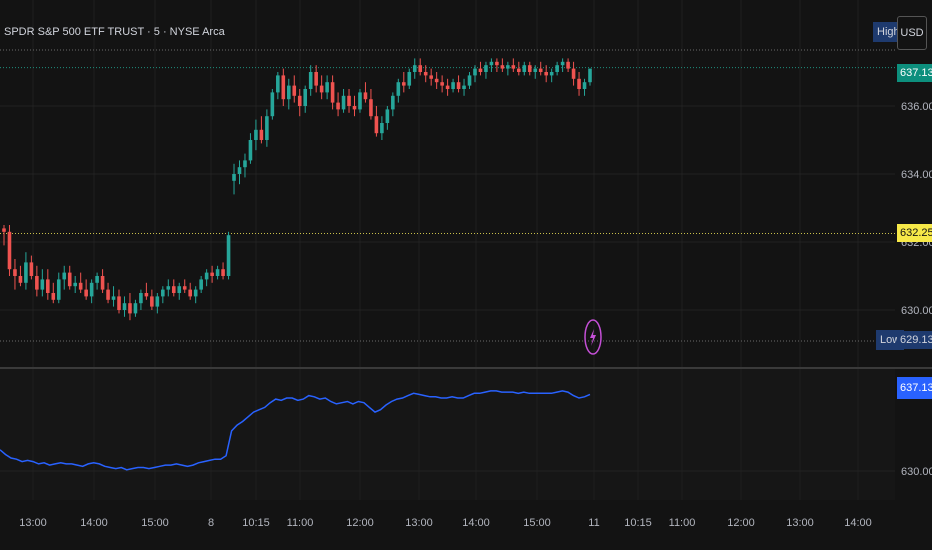  What do you see at coordinates (916, 472) in the screenshot?
I see `indicator-tick-label: 630.00` at bounding box center [916, 472].